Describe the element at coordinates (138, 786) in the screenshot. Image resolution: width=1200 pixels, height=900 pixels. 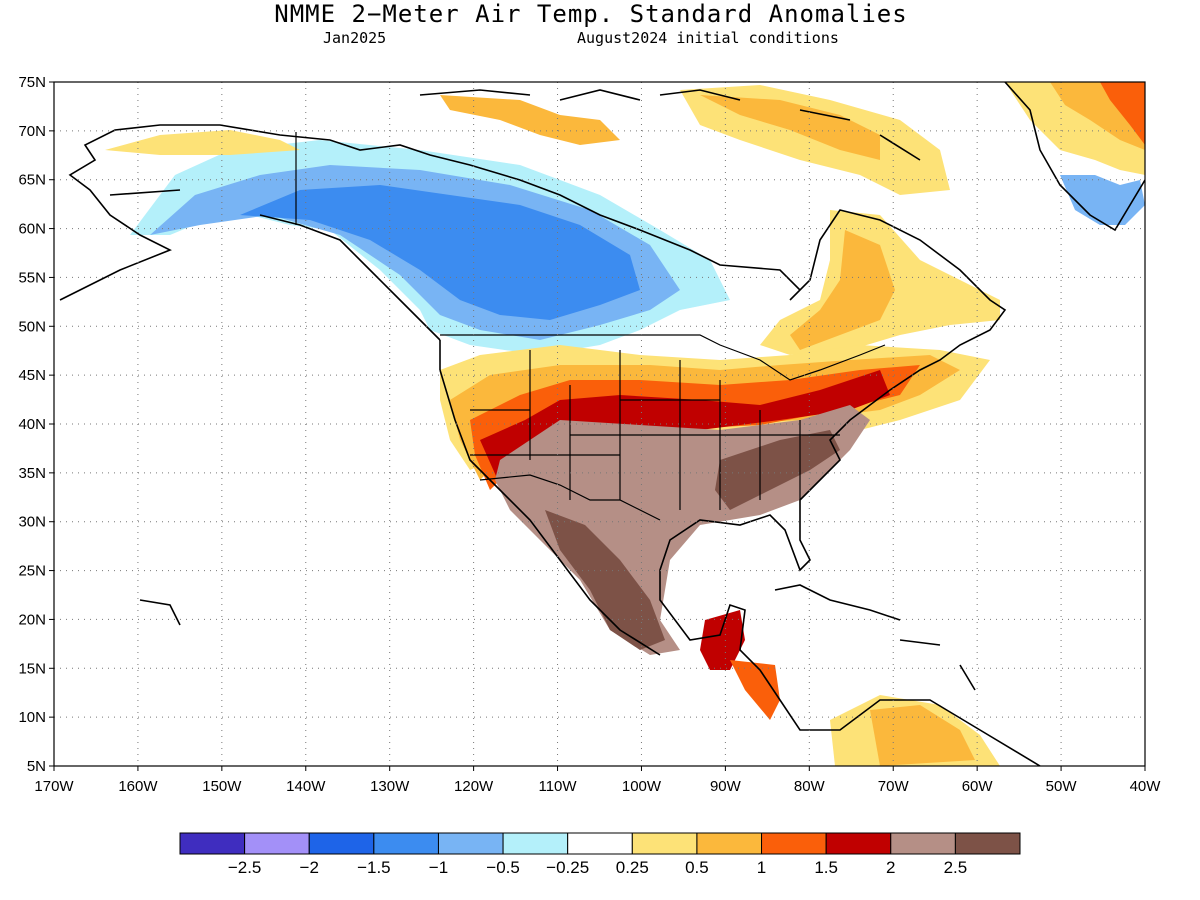
I see `lon-tick-label: 160W` at that location.